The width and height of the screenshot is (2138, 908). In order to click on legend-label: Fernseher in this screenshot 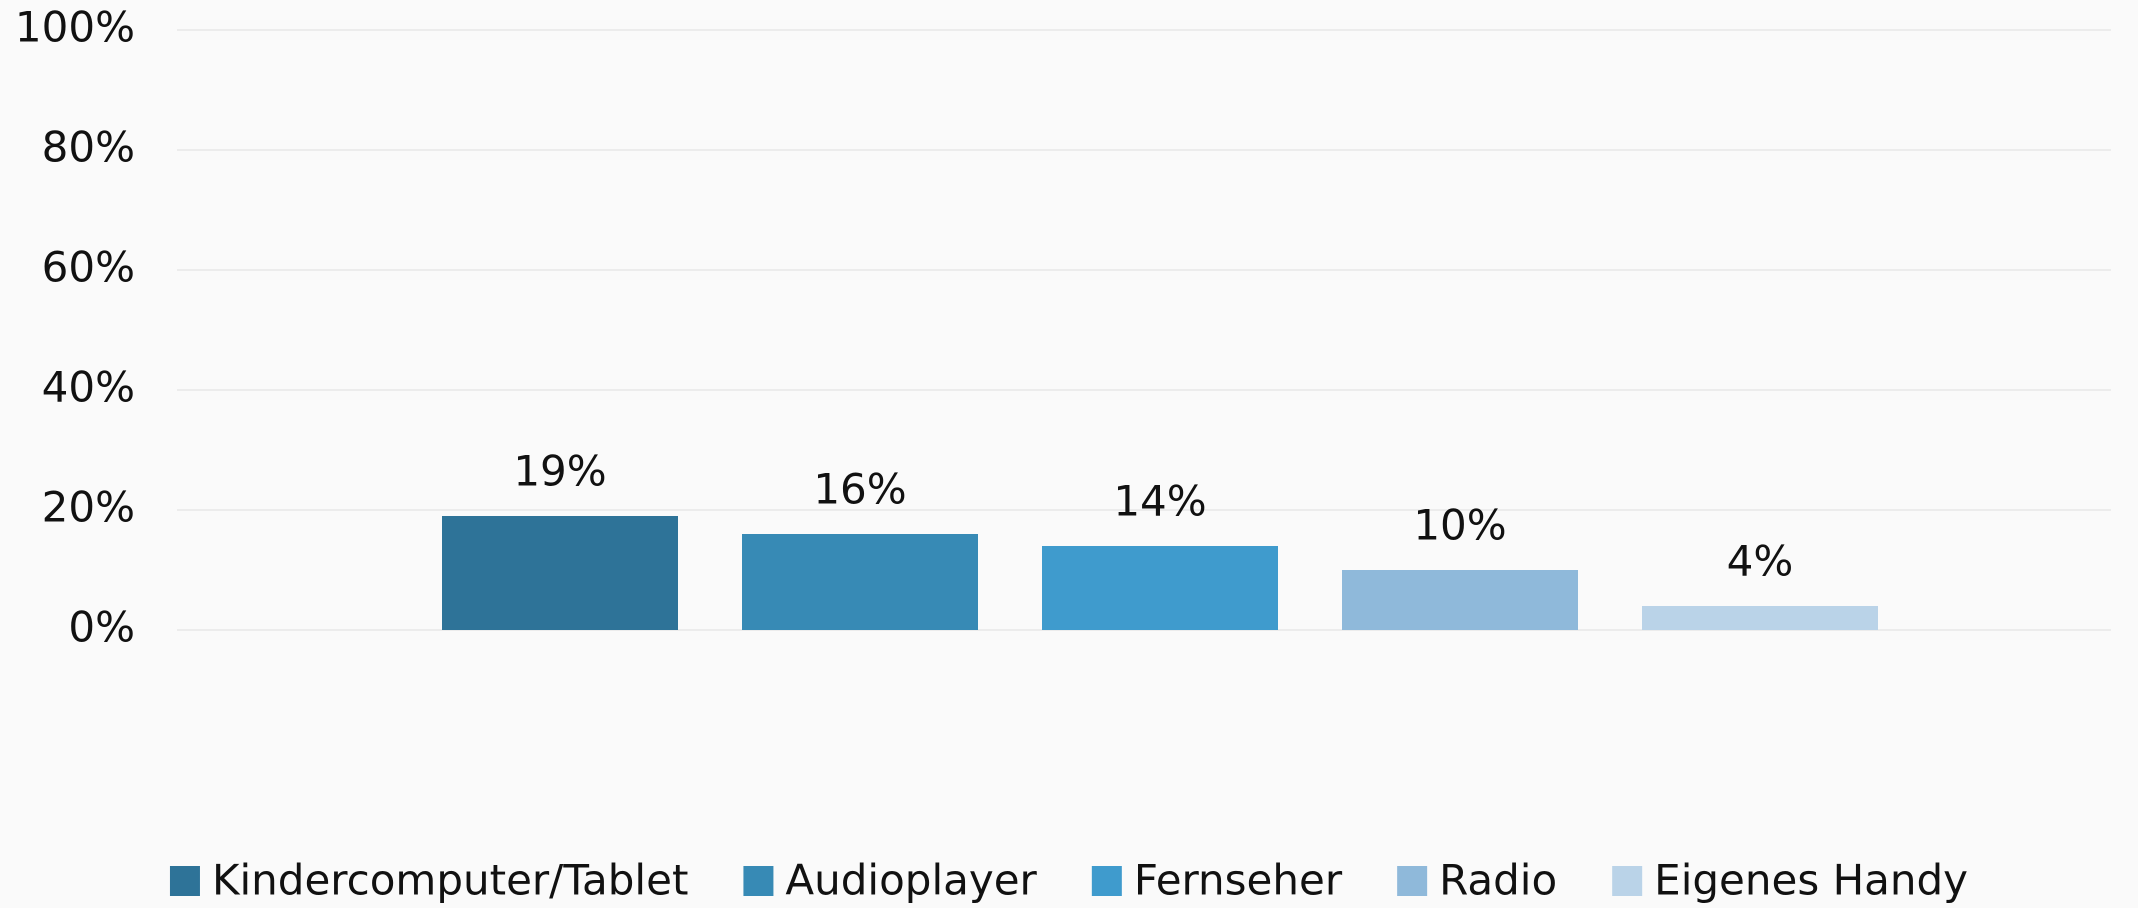, I will do `click(1238, 880)`.